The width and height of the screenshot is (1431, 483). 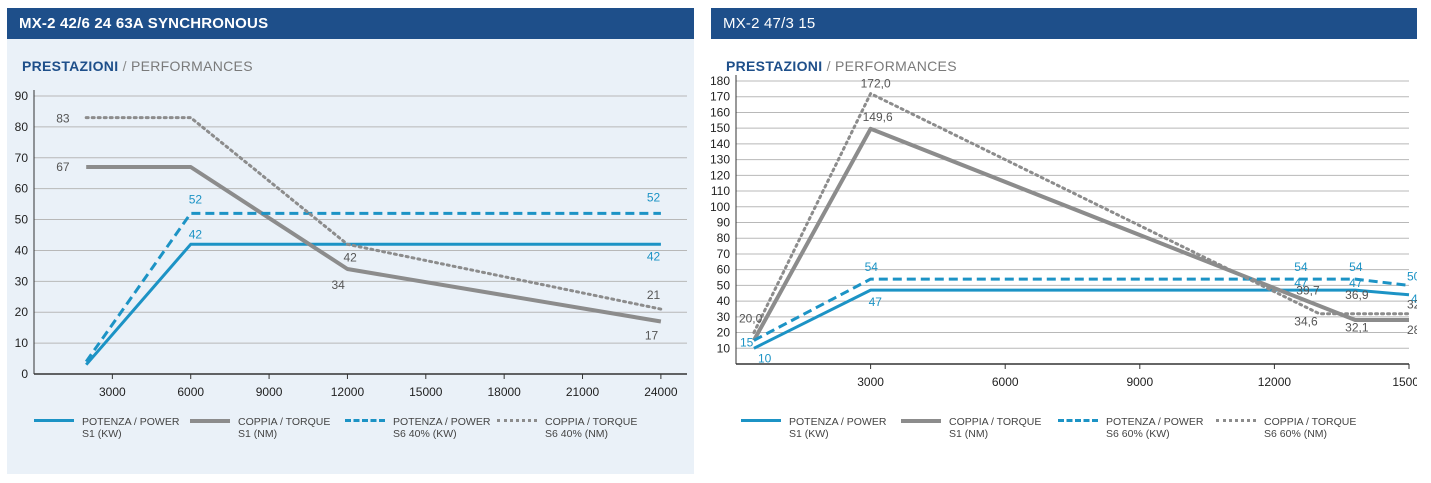 I want to click on series-line-solid-gray, so click(x=374, y=244).